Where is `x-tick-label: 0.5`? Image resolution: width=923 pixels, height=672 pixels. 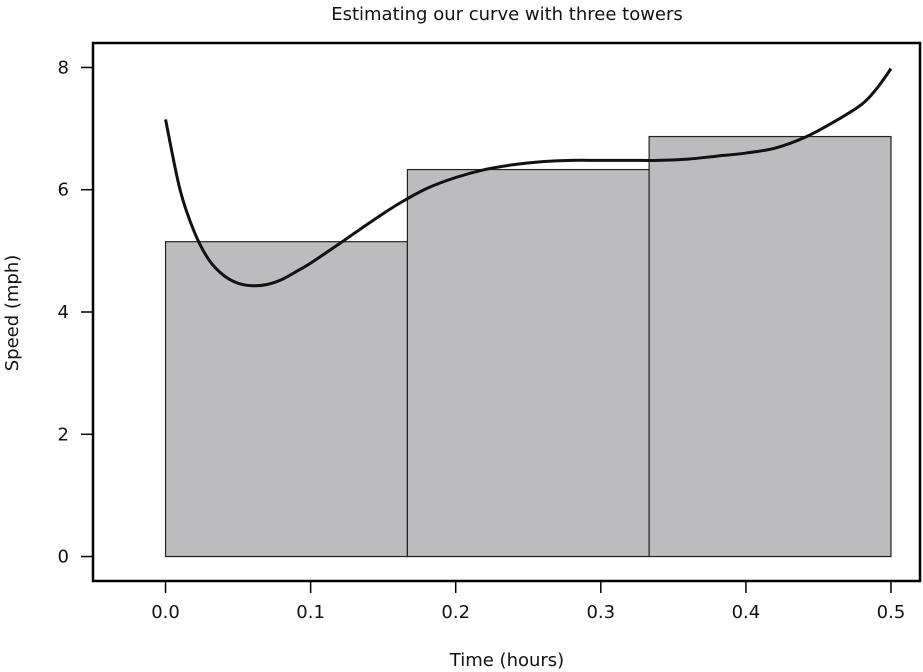 x-tick-label: 0.5 is located at coordinates (891, 612).